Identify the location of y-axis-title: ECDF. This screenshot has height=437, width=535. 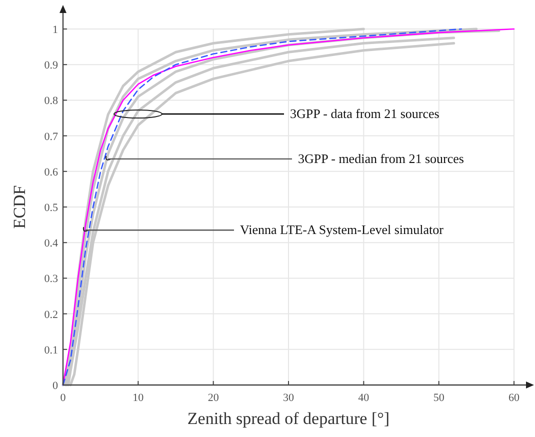
(19, 207).